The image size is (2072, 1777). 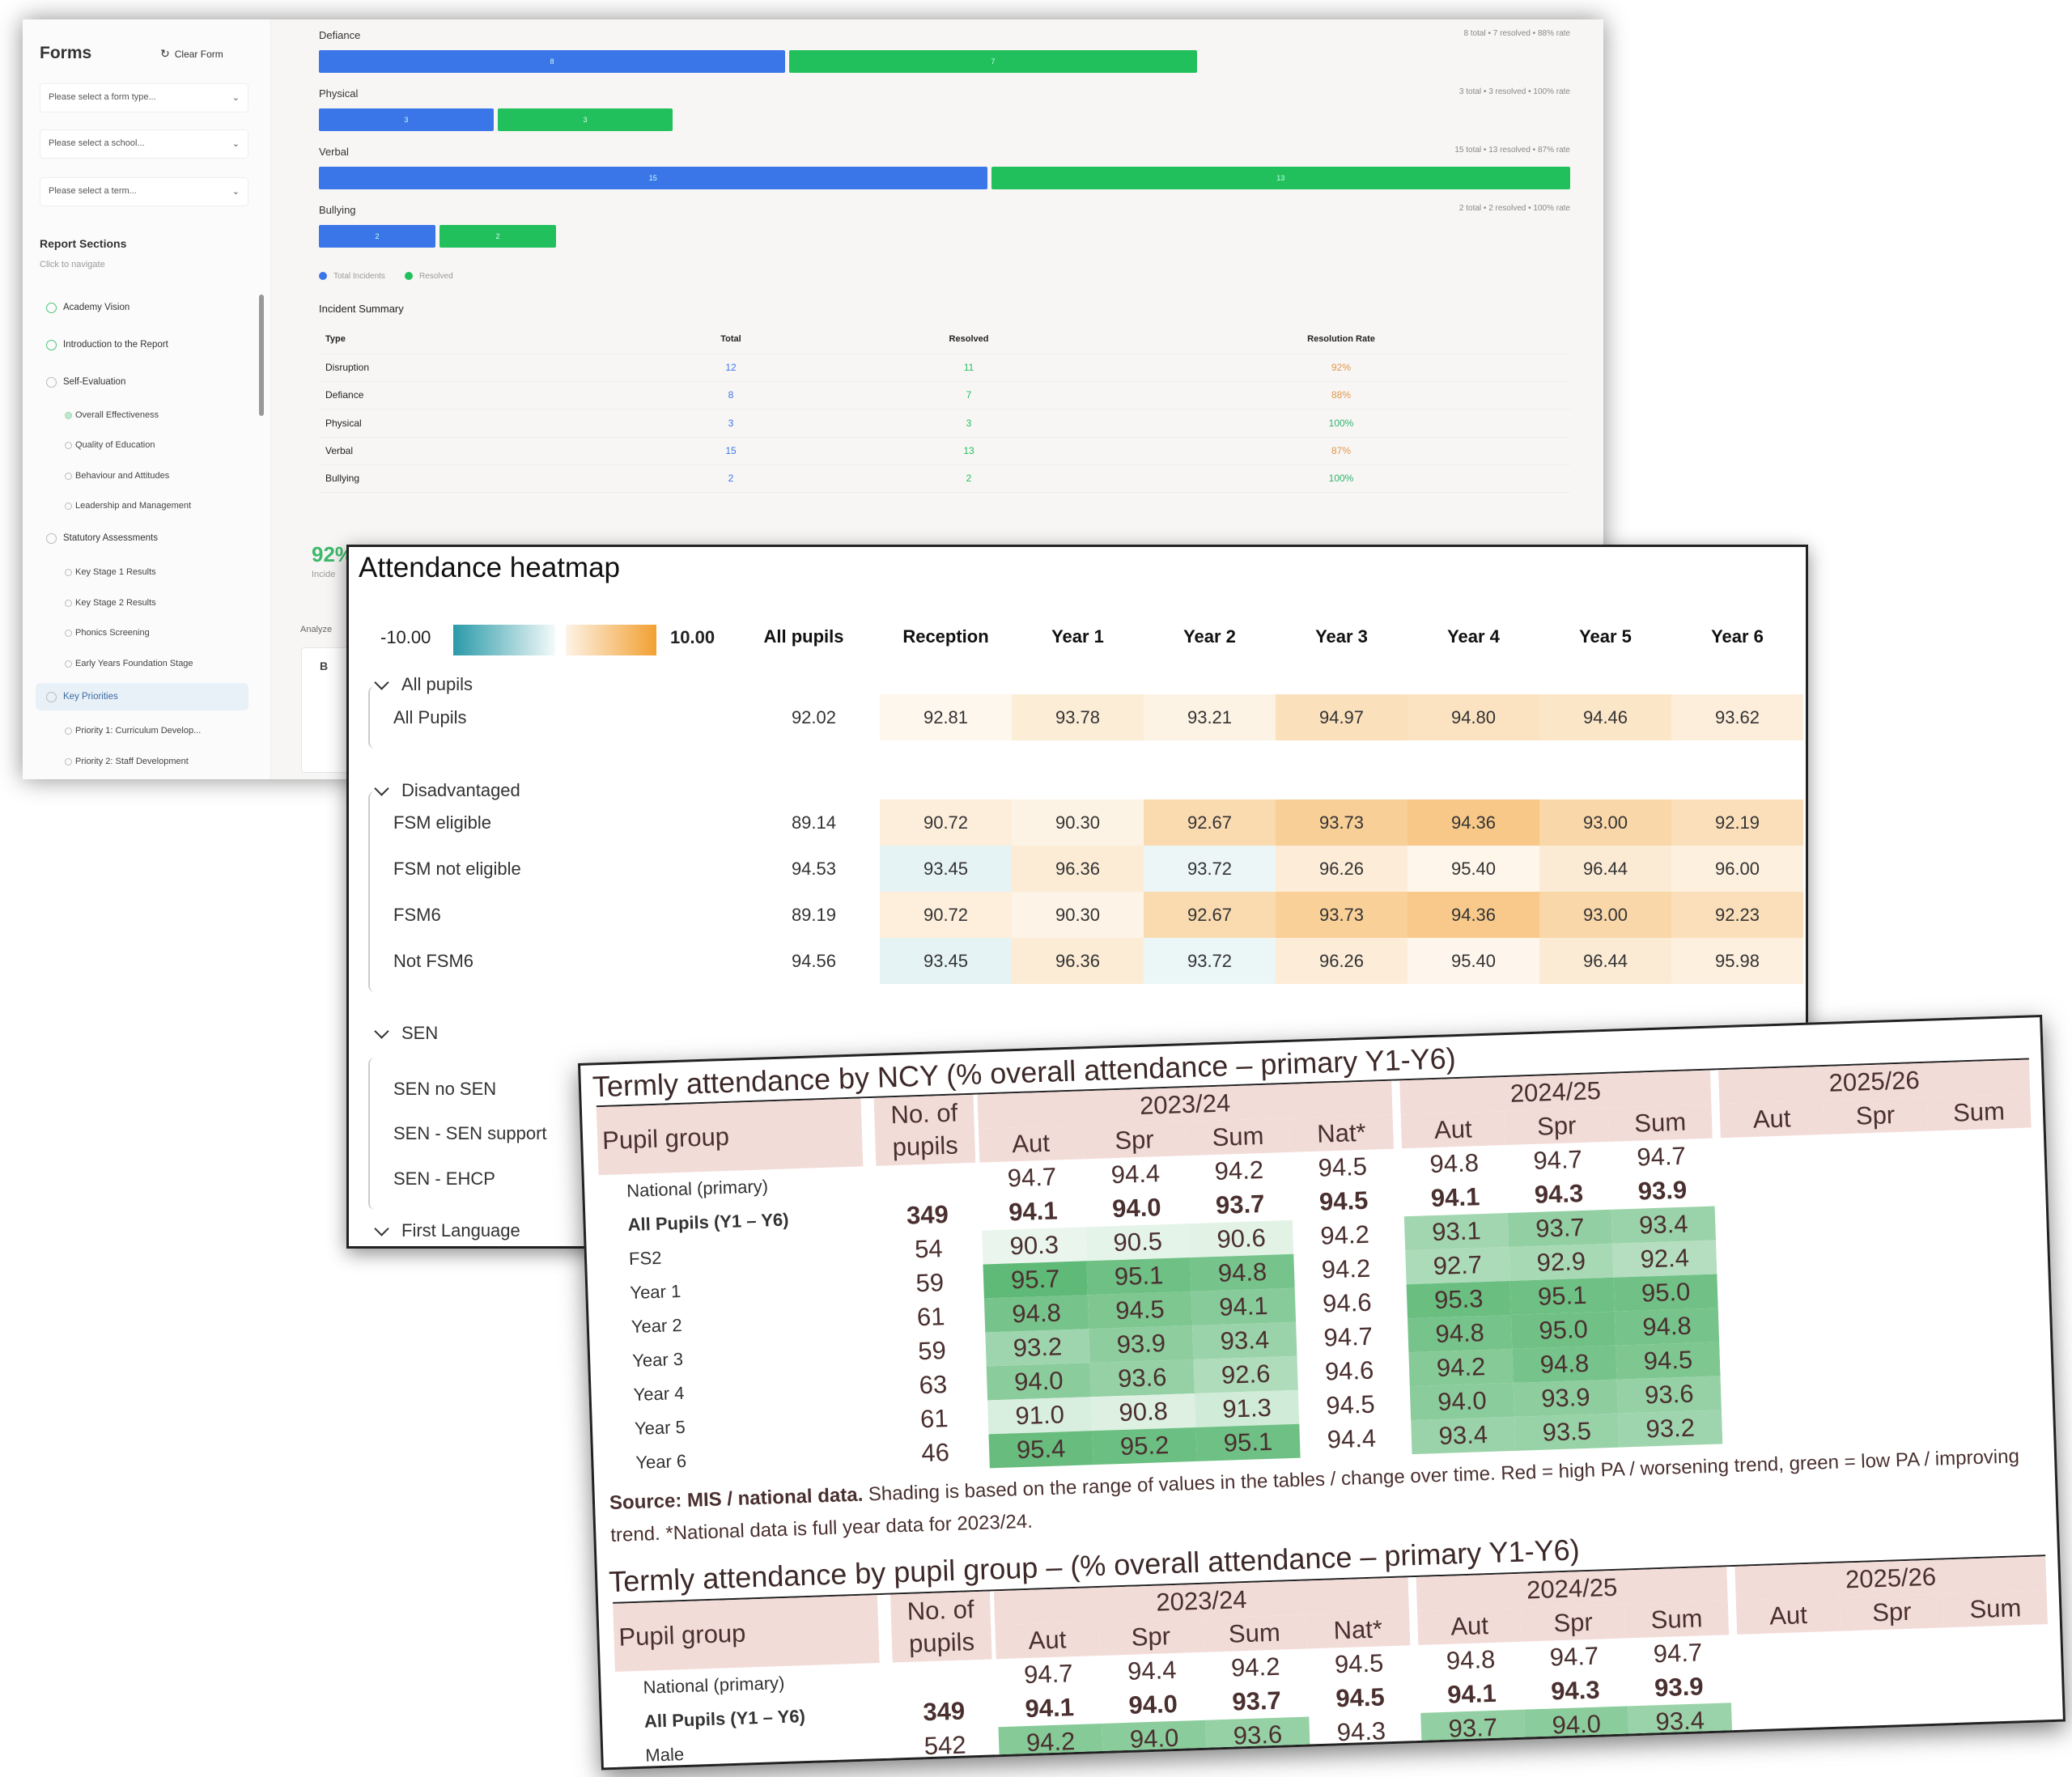 I want to click on heatmap-cell: 94.97, so click(x=1342, y=717).